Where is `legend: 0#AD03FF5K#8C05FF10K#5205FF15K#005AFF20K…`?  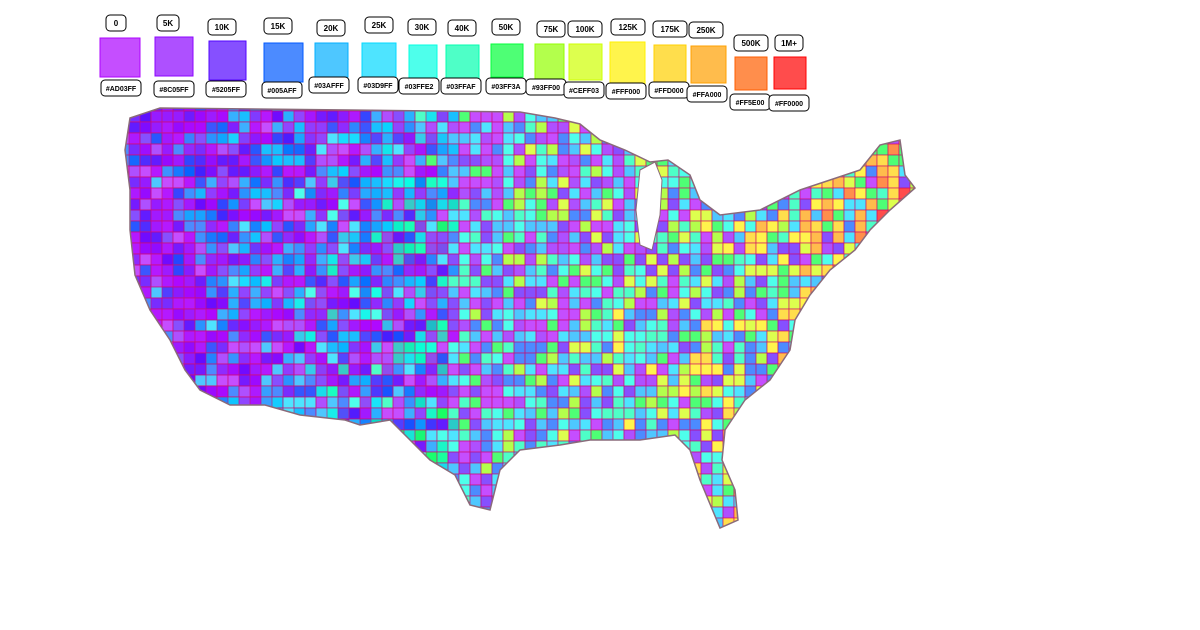
legend: 0#AD03FF5K#8C05FF10K#5205FF15K#005AFF20K… is located at coordinates (454, 63).